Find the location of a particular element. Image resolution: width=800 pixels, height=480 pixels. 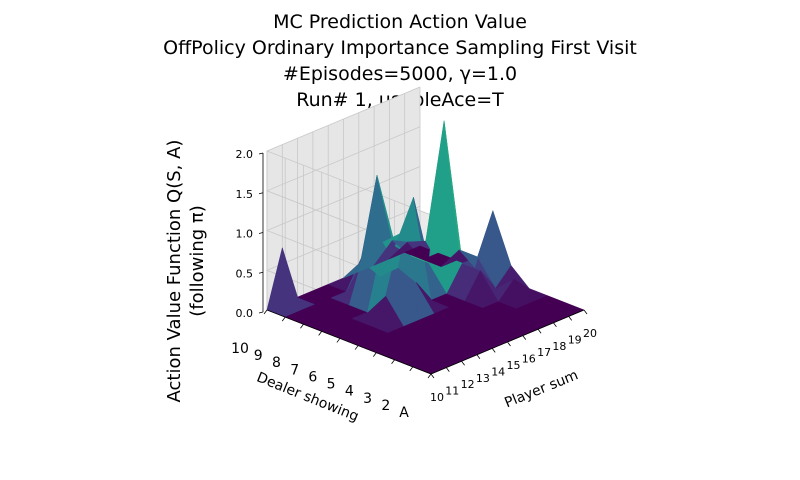

x-tick-label: 10 is located at coordinates (437, 397).